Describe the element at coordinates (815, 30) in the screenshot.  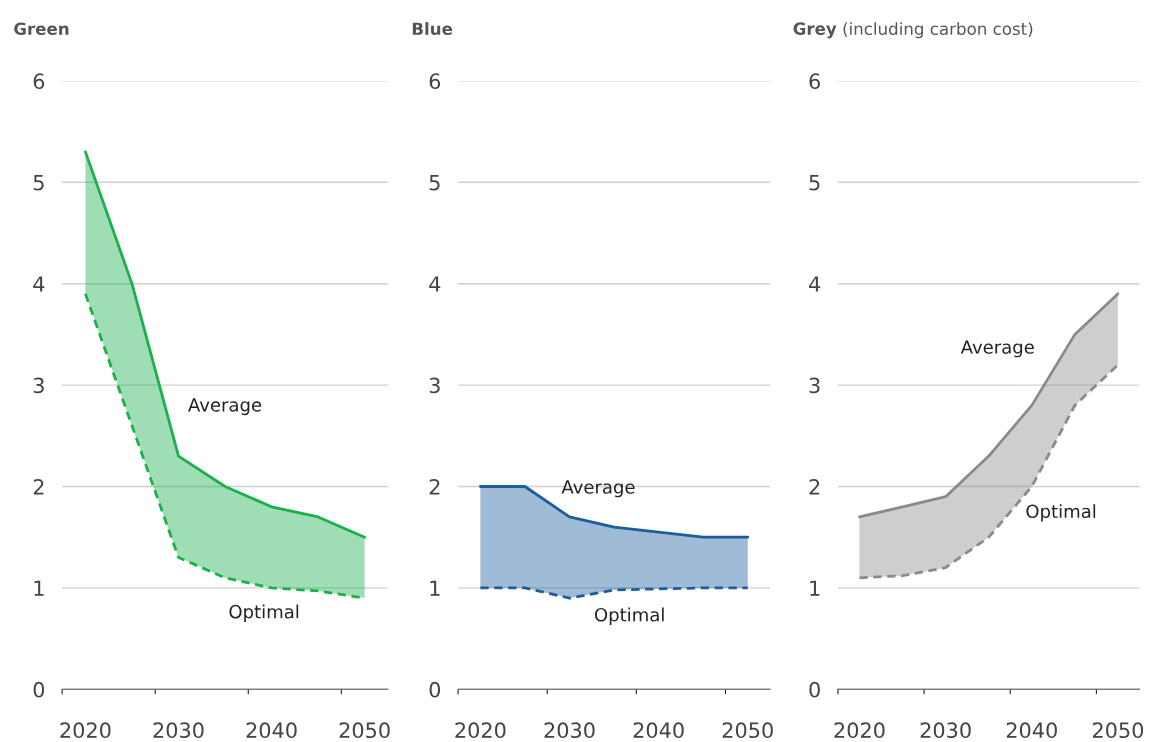
I see `chart-title: Grey` at that location.